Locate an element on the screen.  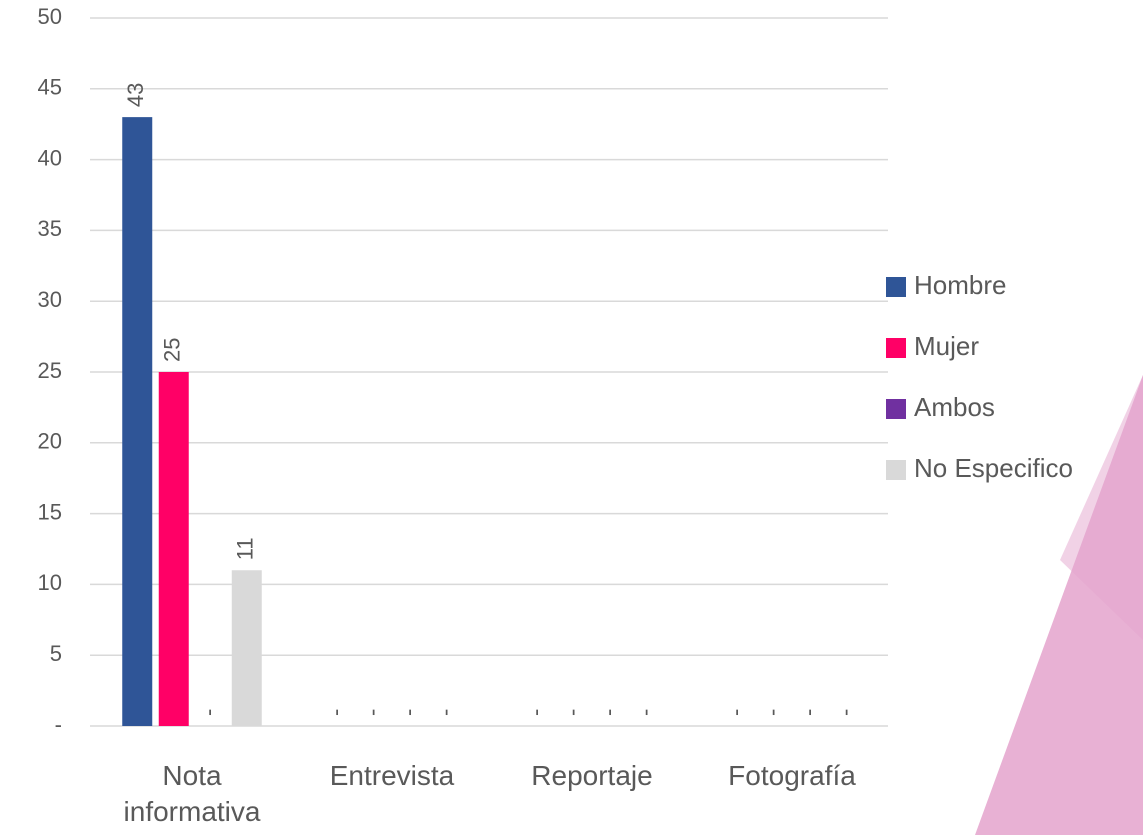
y-tick-label: 35 is located at coordinates (50, 228).